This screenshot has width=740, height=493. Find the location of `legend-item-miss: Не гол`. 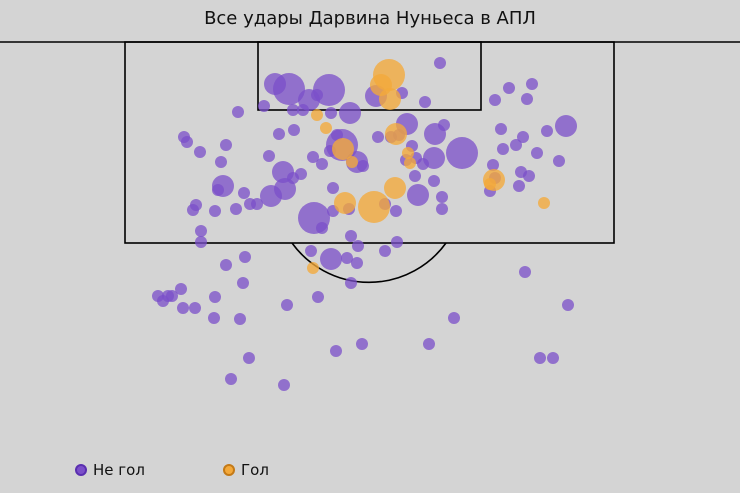

legend-item-miss: Не гол is located at coordinates (110, 470).